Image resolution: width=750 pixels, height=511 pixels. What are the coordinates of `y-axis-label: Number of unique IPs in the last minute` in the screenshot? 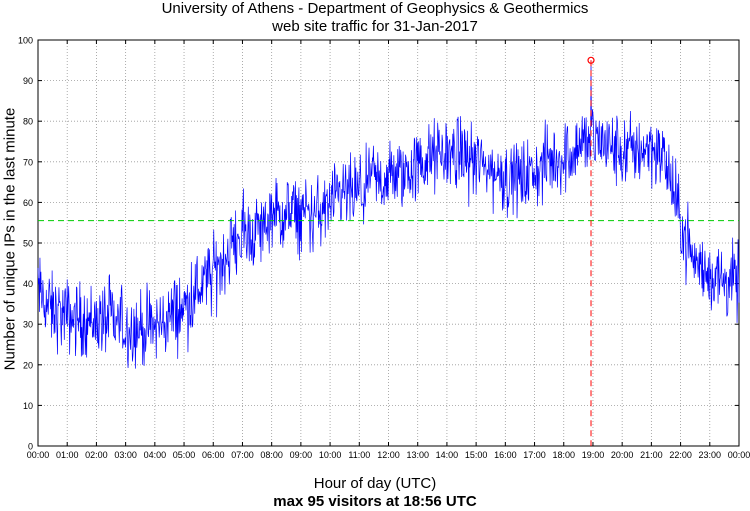 It's located at (10, 239).